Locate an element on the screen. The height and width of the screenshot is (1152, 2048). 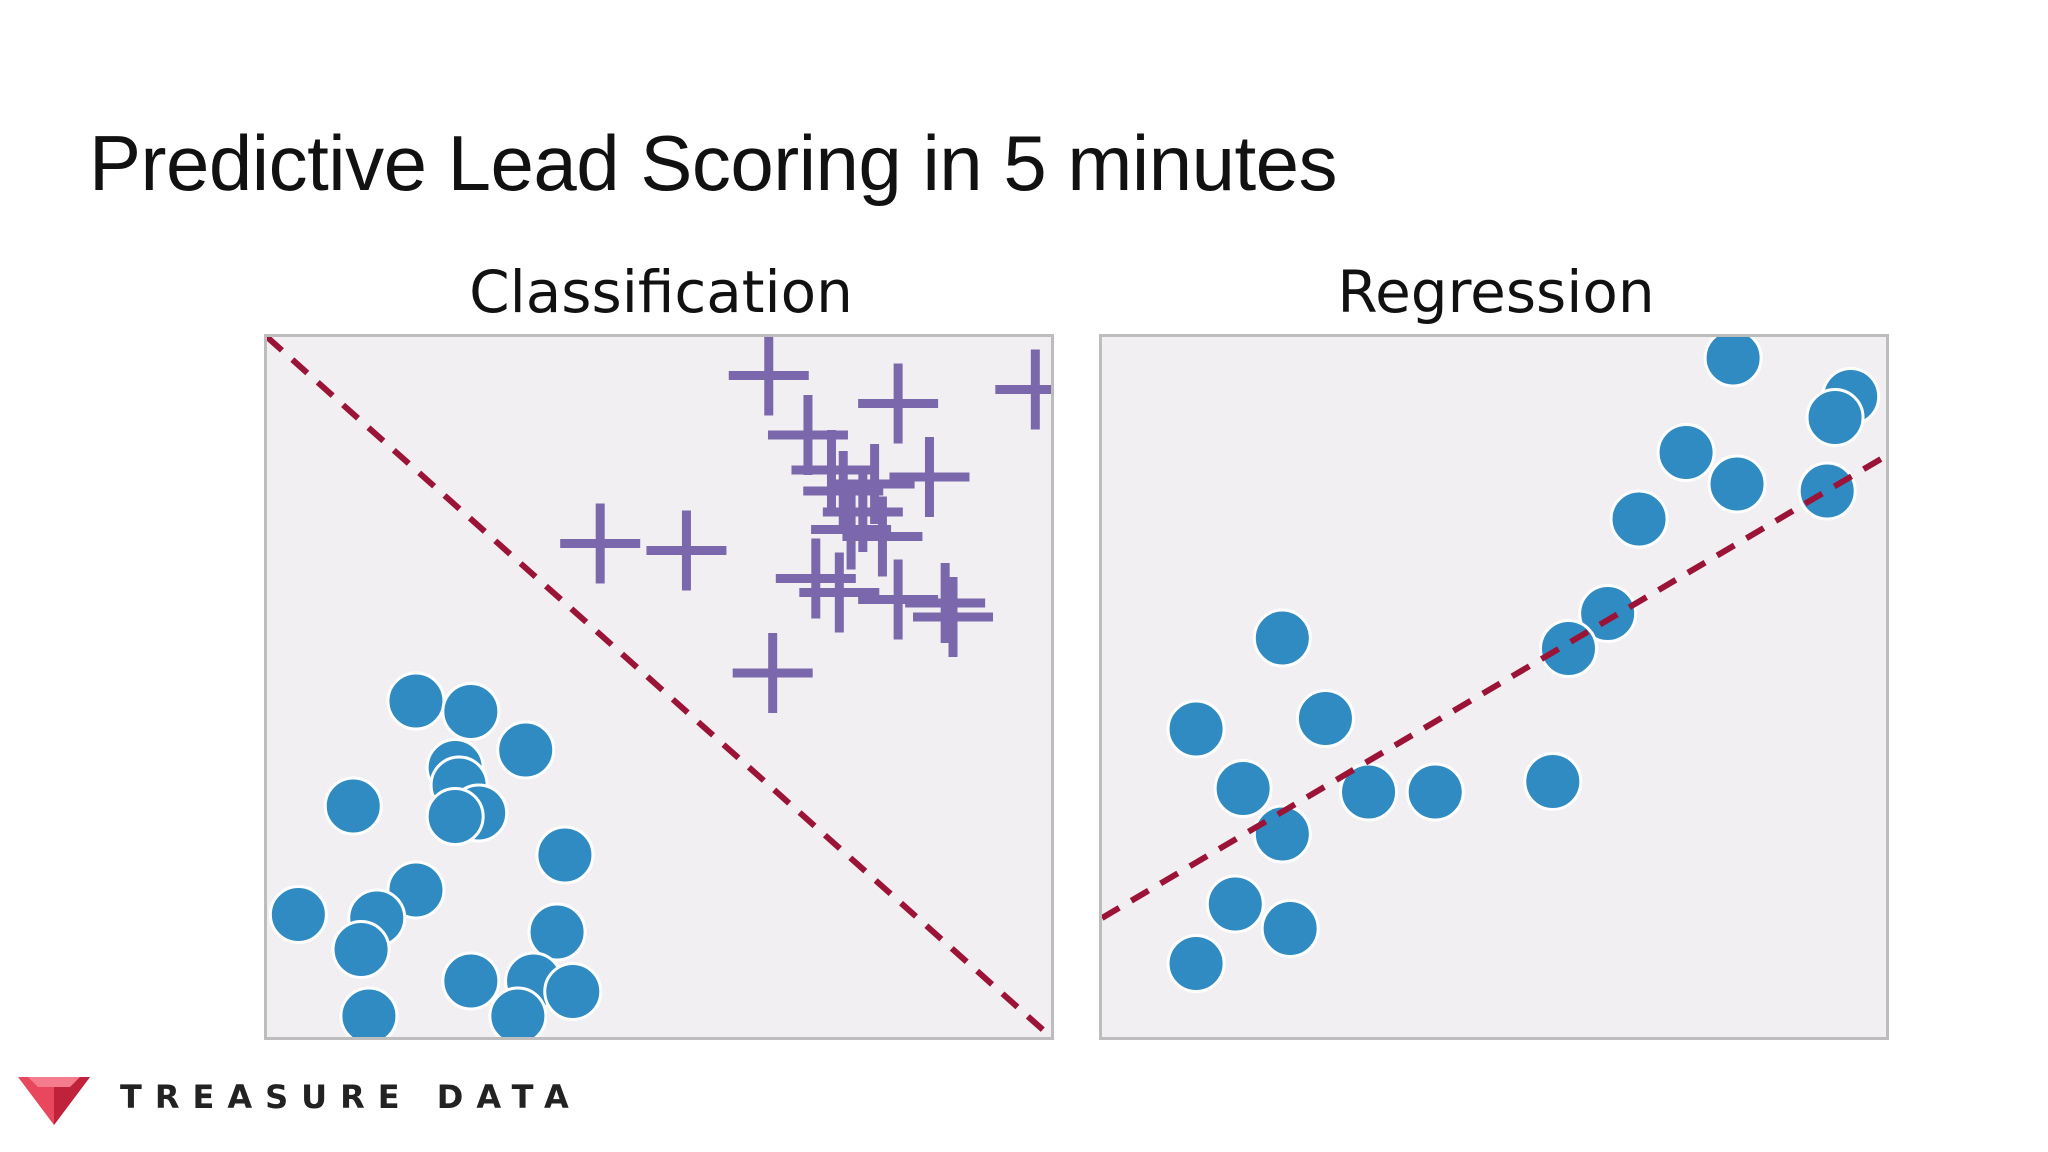
gem-icon is located at coordinates (54, 1101).